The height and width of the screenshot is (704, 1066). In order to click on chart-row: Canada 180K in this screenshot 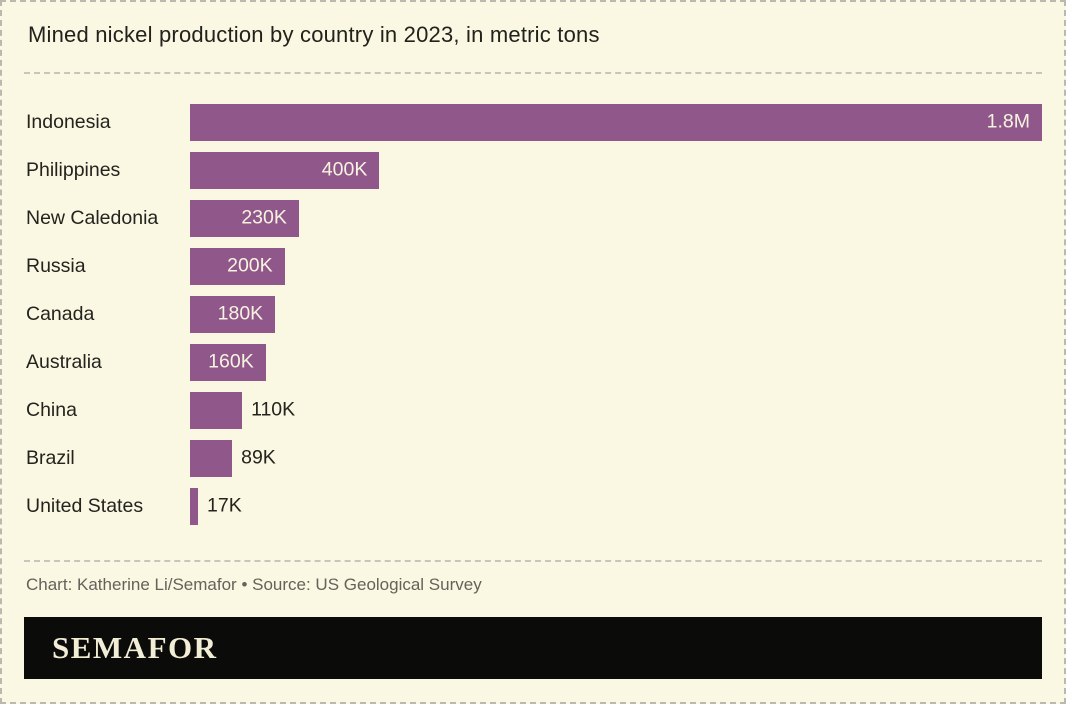, I will do `click(534, 314)`.